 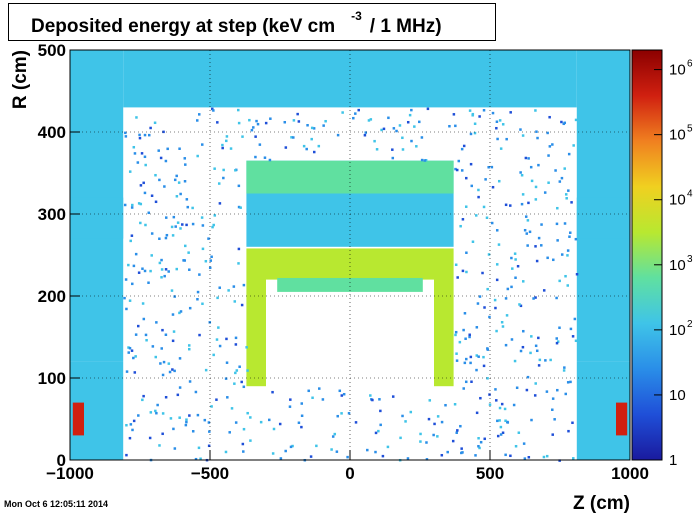 I want to click on x-tick-label: 500, so click(x=490, y=473).